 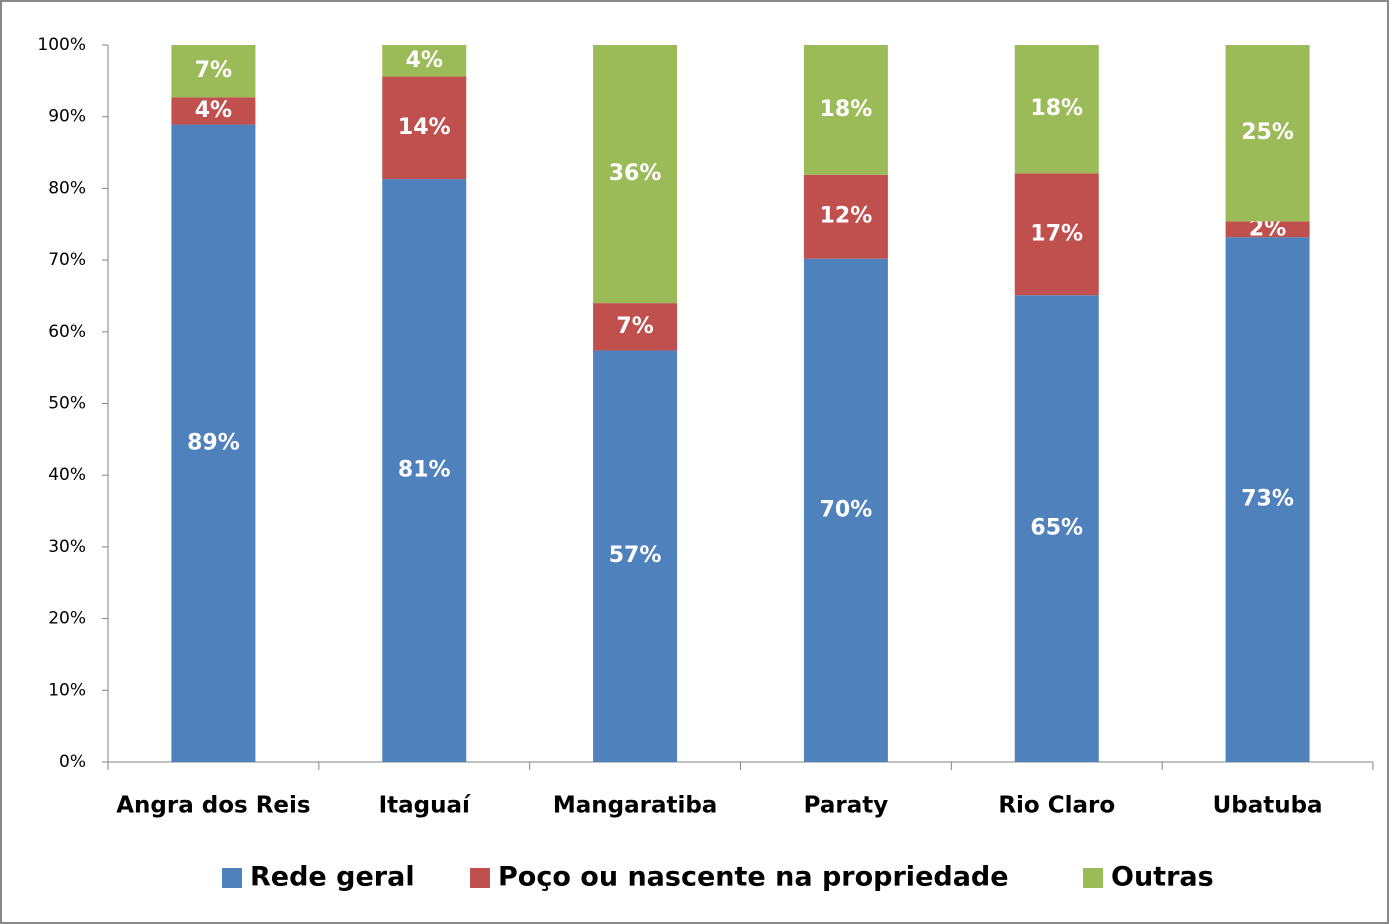 What do you see at coordinates (425, 806) in the screenshot?
I see `x-tick-label: Itaguaí` at bounding box center [425, 806].